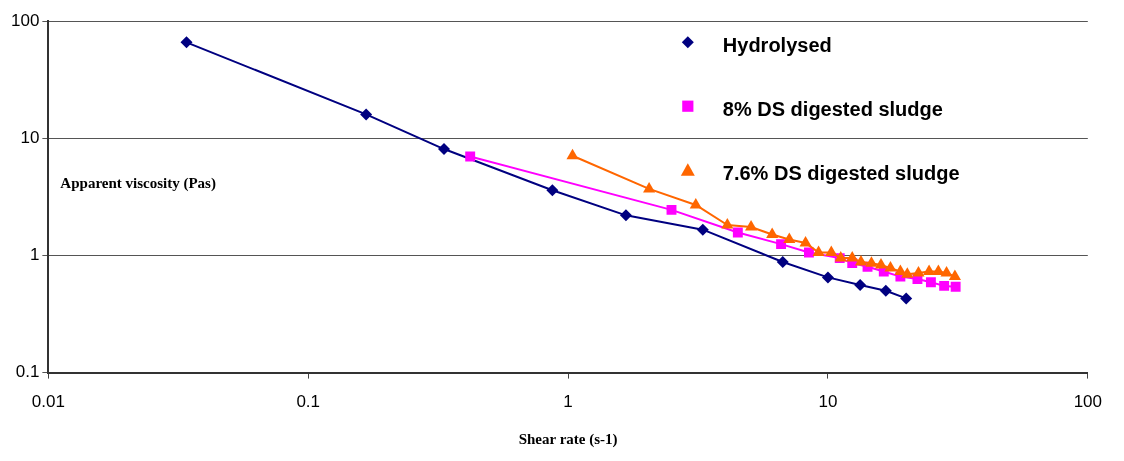 This screenshot has height=461, width=1124. Describe the element at coordinates (27, 372) in the screenshot. I see `y-tick-label: 0.1` at that location.